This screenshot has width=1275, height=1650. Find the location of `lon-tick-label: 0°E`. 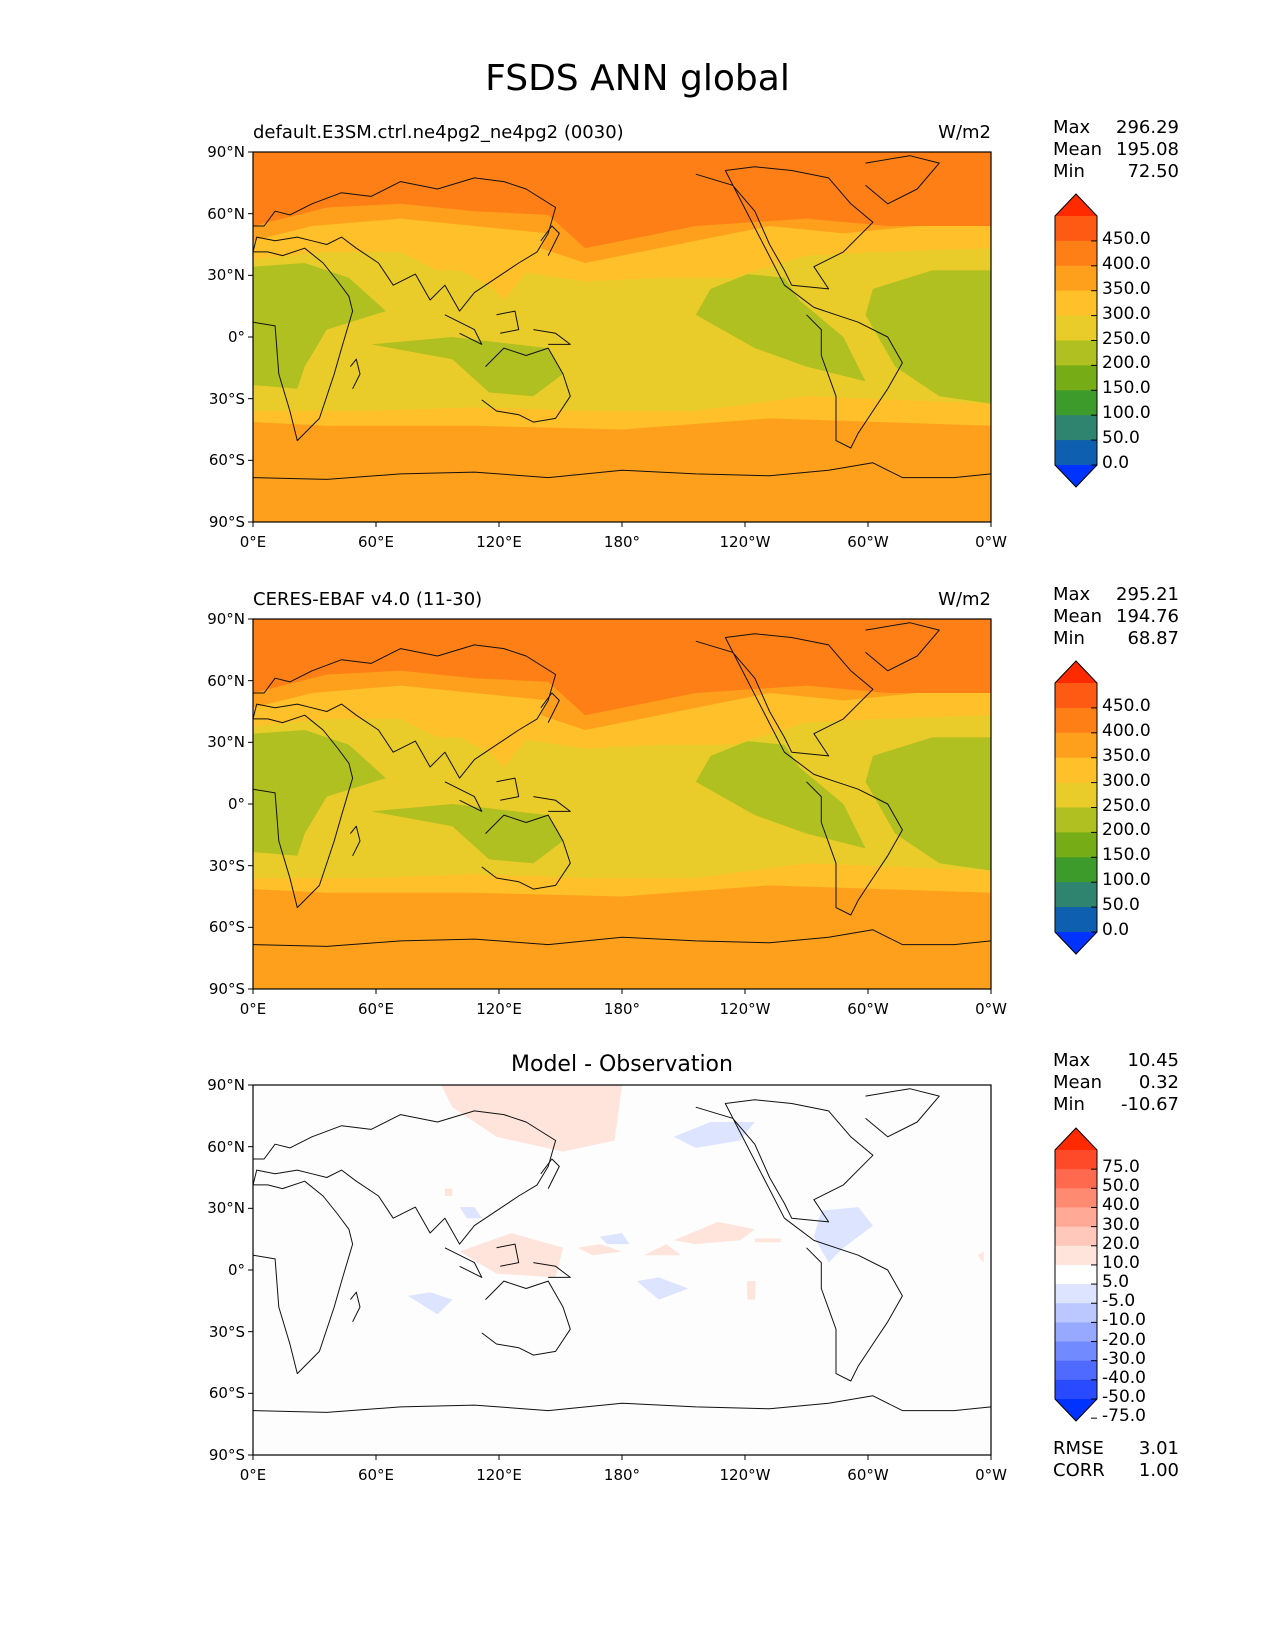

lon-tick-label: 0°E is located at coordinates (253, 1475).